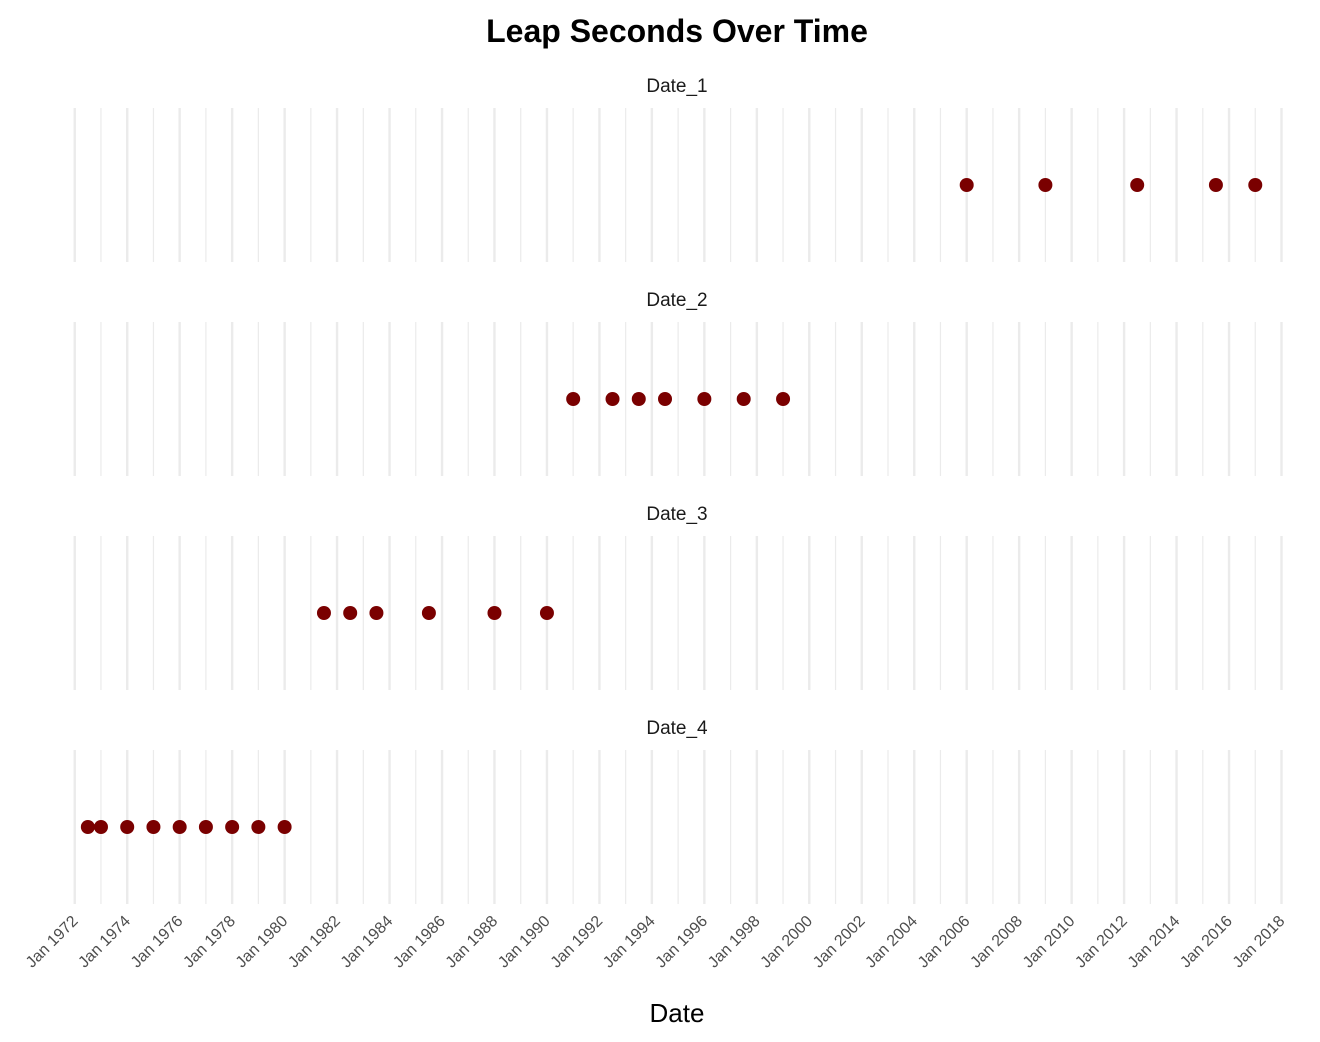 The image size is (1320, 1042). Describe the element at coordinates (262, 942) in the screenshot. I see `x-tick-label: Jan 1980` at that location.